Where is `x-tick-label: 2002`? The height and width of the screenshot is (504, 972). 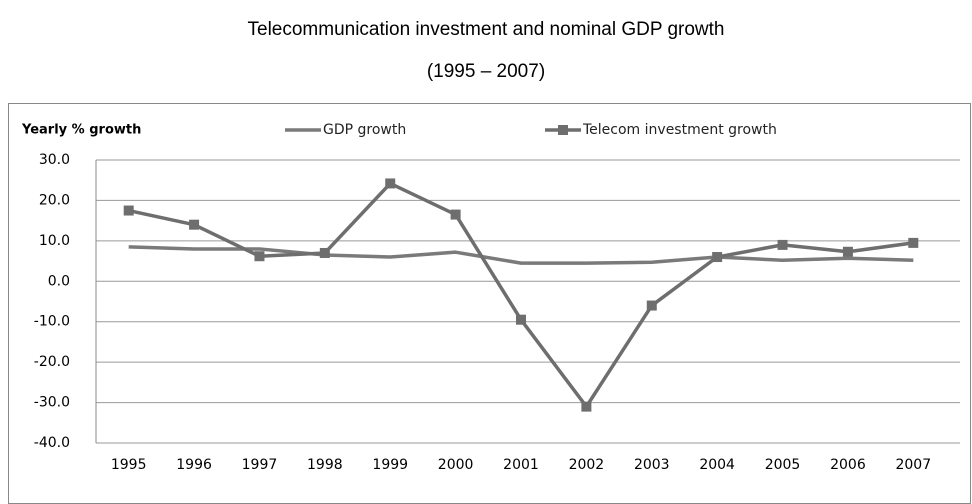 x-tick-label: 2002 is located at coordinates (587, 465).